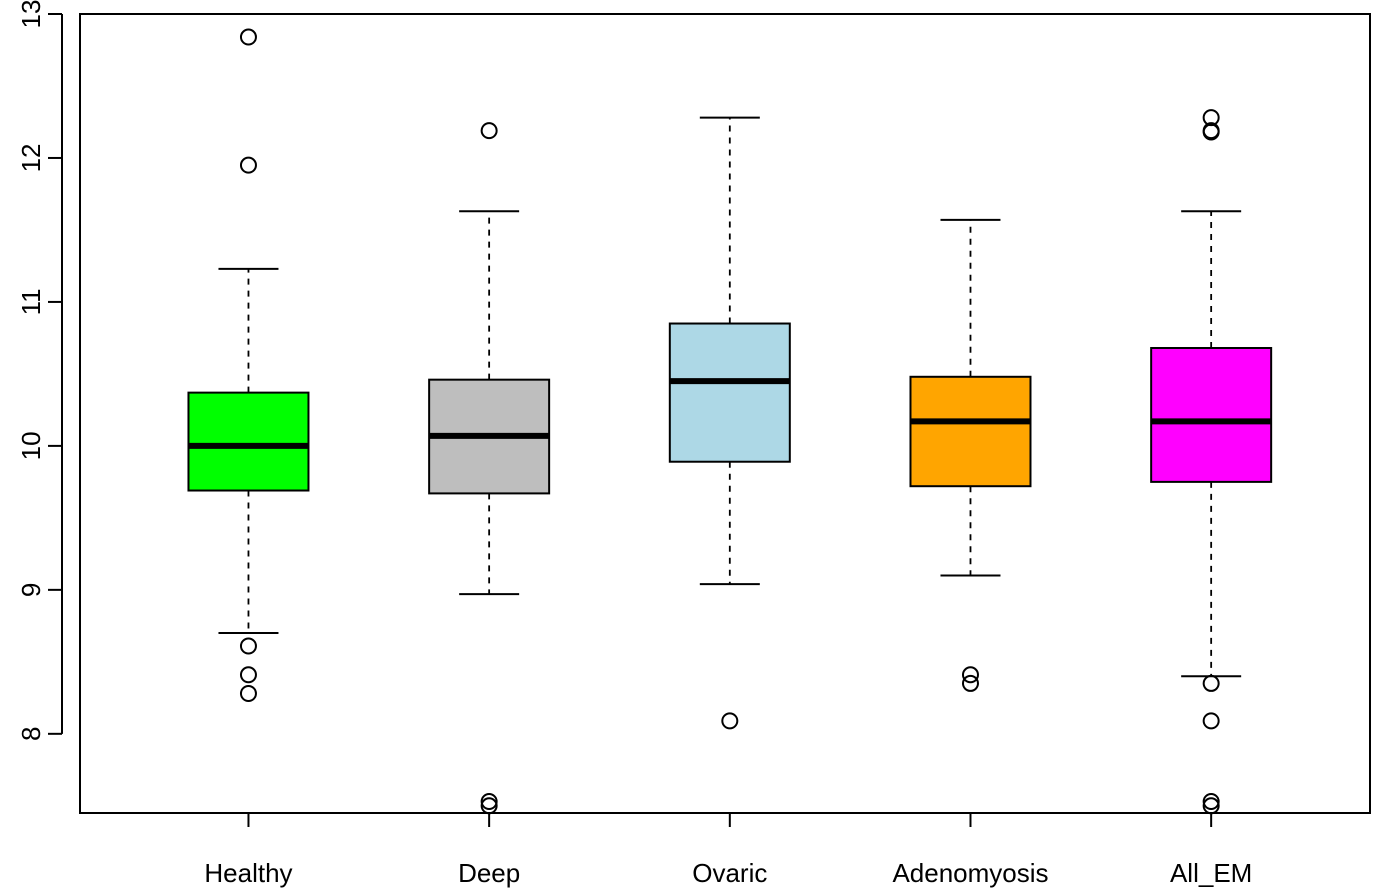  I want to click on x-tick-label: Ovaric, so click(729, 873).